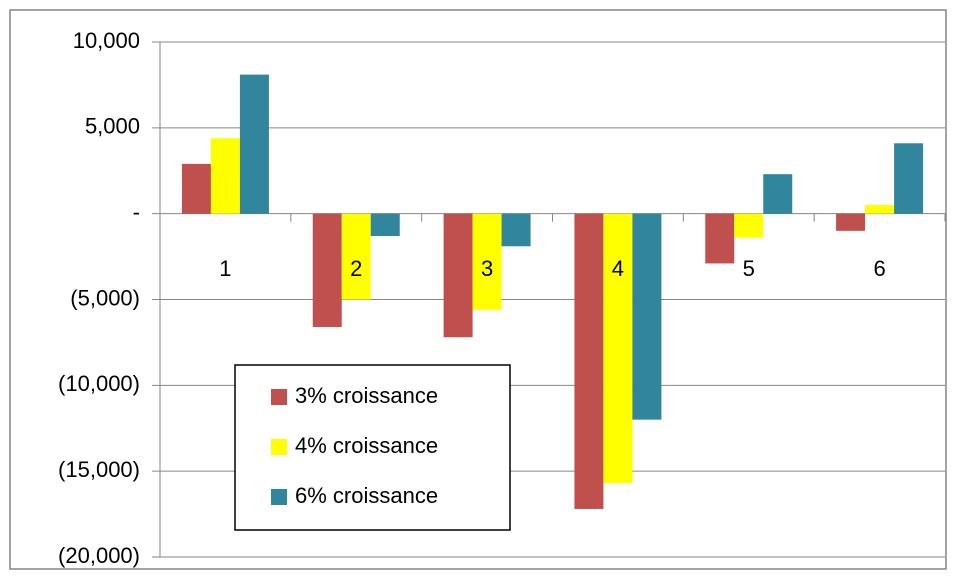  What do you see at coordinates (618, 268) in the screenshot?
I see `x-tick-label: 4` at bounding box center [618, 268].